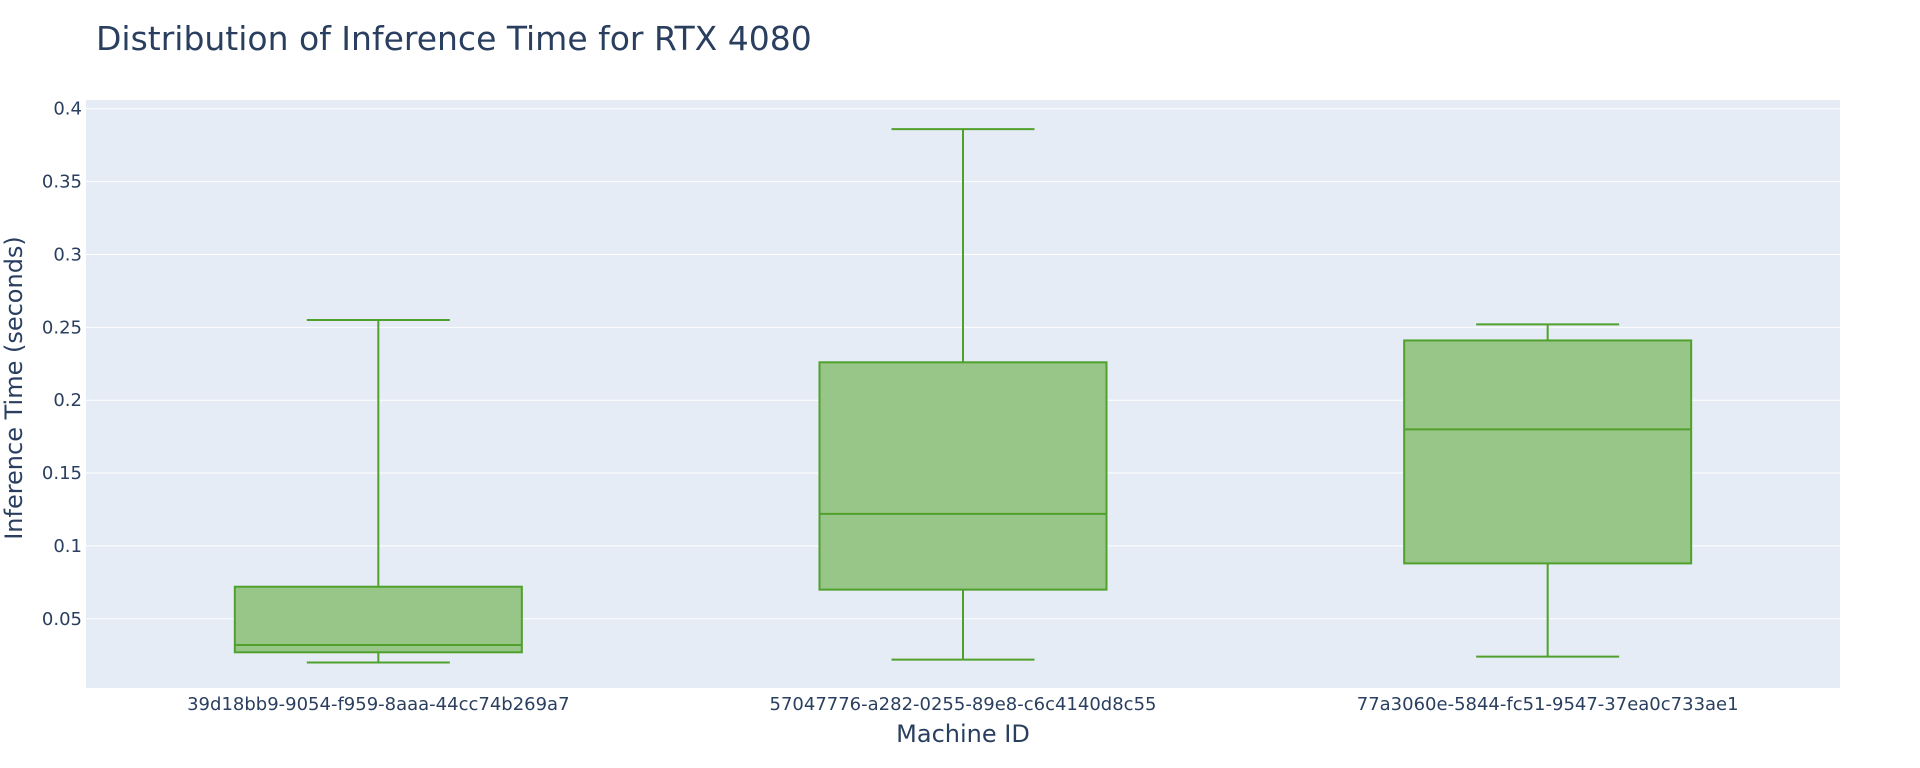 Image resolution: width=1920 pixels, height=768 pixels. I want to click on y-tick-label: 0.05, so click(62, 619).